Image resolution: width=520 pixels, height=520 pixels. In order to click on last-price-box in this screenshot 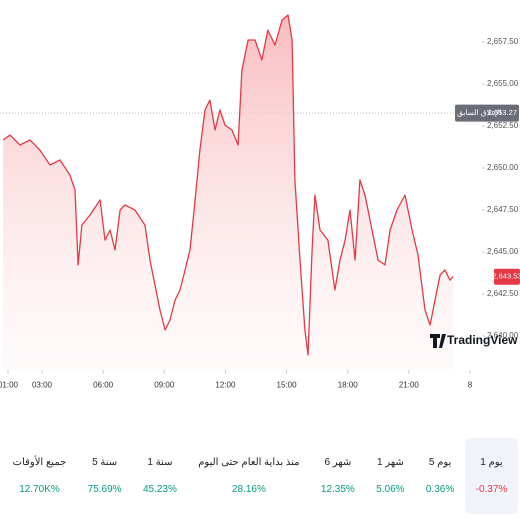, I will do `click(507, 276)`.